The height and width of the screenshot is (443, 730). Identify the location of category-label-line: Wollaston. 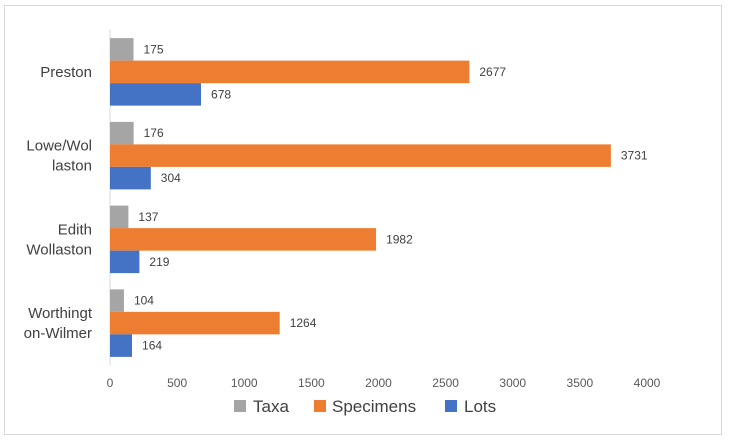
(59, 249).